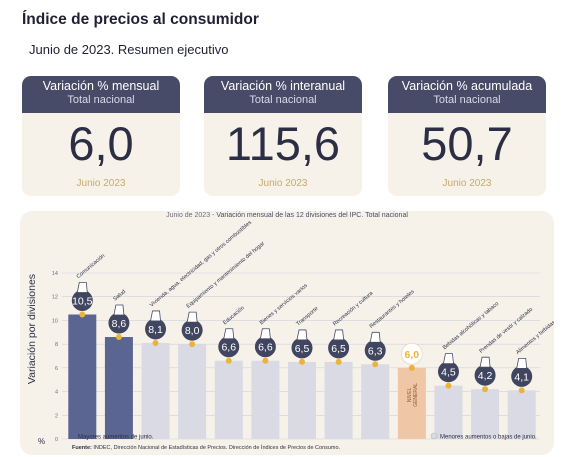  I want to click on value-label: 8,6, so click(119, 324).